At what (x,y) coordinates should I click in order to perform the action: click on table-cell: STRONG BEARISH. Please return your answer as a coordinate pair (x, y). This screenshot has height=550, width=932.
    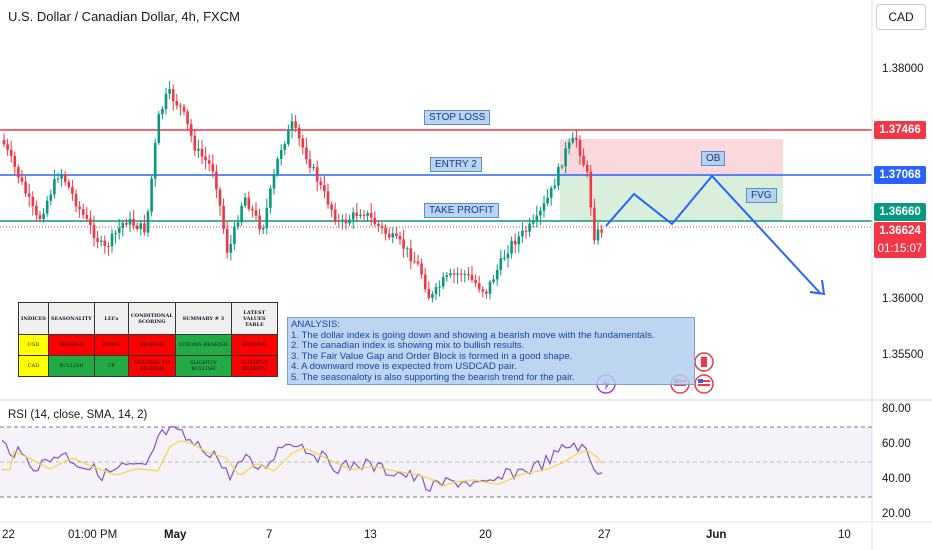
    Looking at the image, I should click on (203, 345).